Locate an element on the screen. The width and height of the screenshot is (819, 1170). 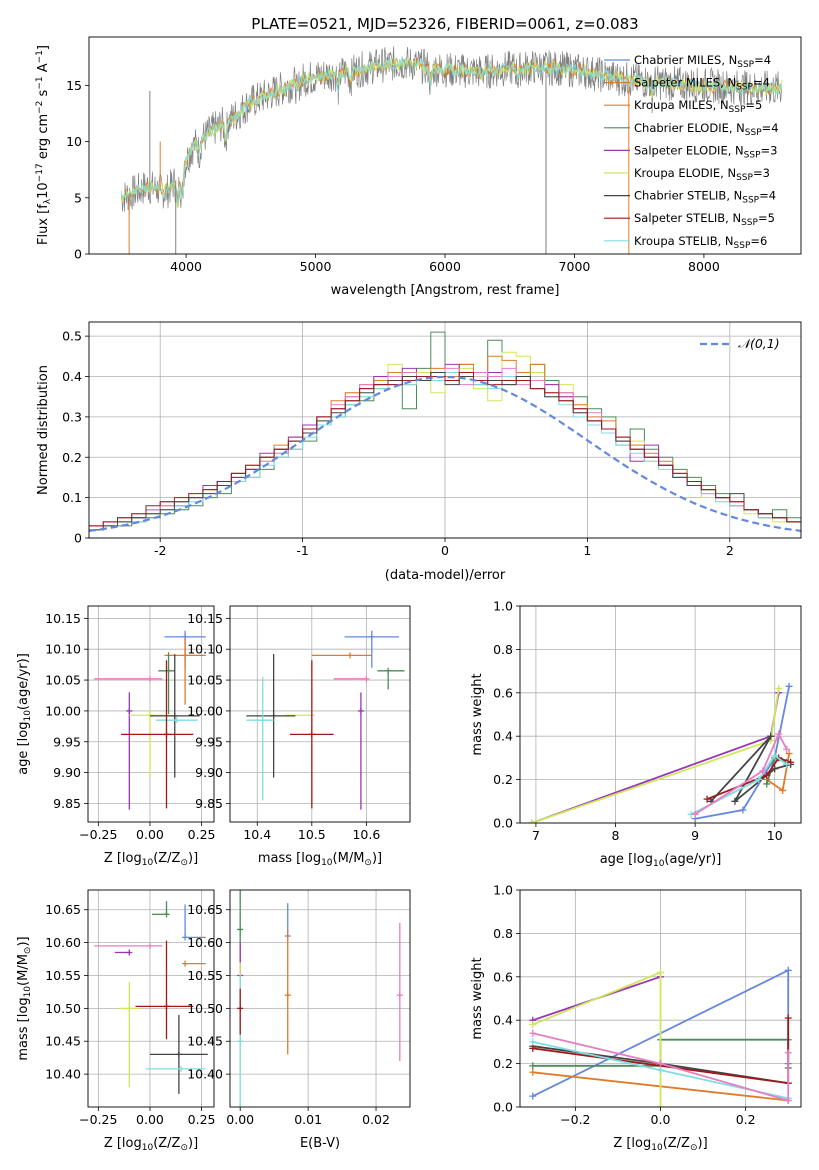
x-tick-label: 1 is located at coordinates (587, 550).